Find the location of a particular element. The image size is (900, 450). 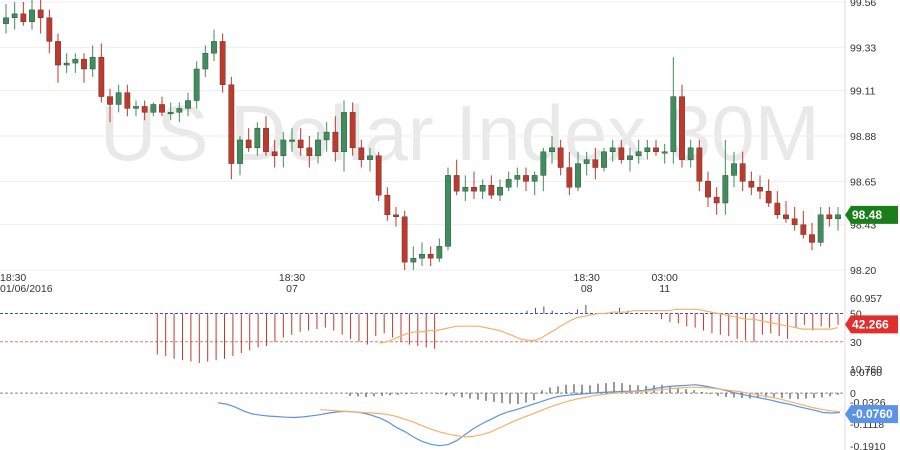

price-tick-label-2: 99.11 is located at coordinates (863, 92).